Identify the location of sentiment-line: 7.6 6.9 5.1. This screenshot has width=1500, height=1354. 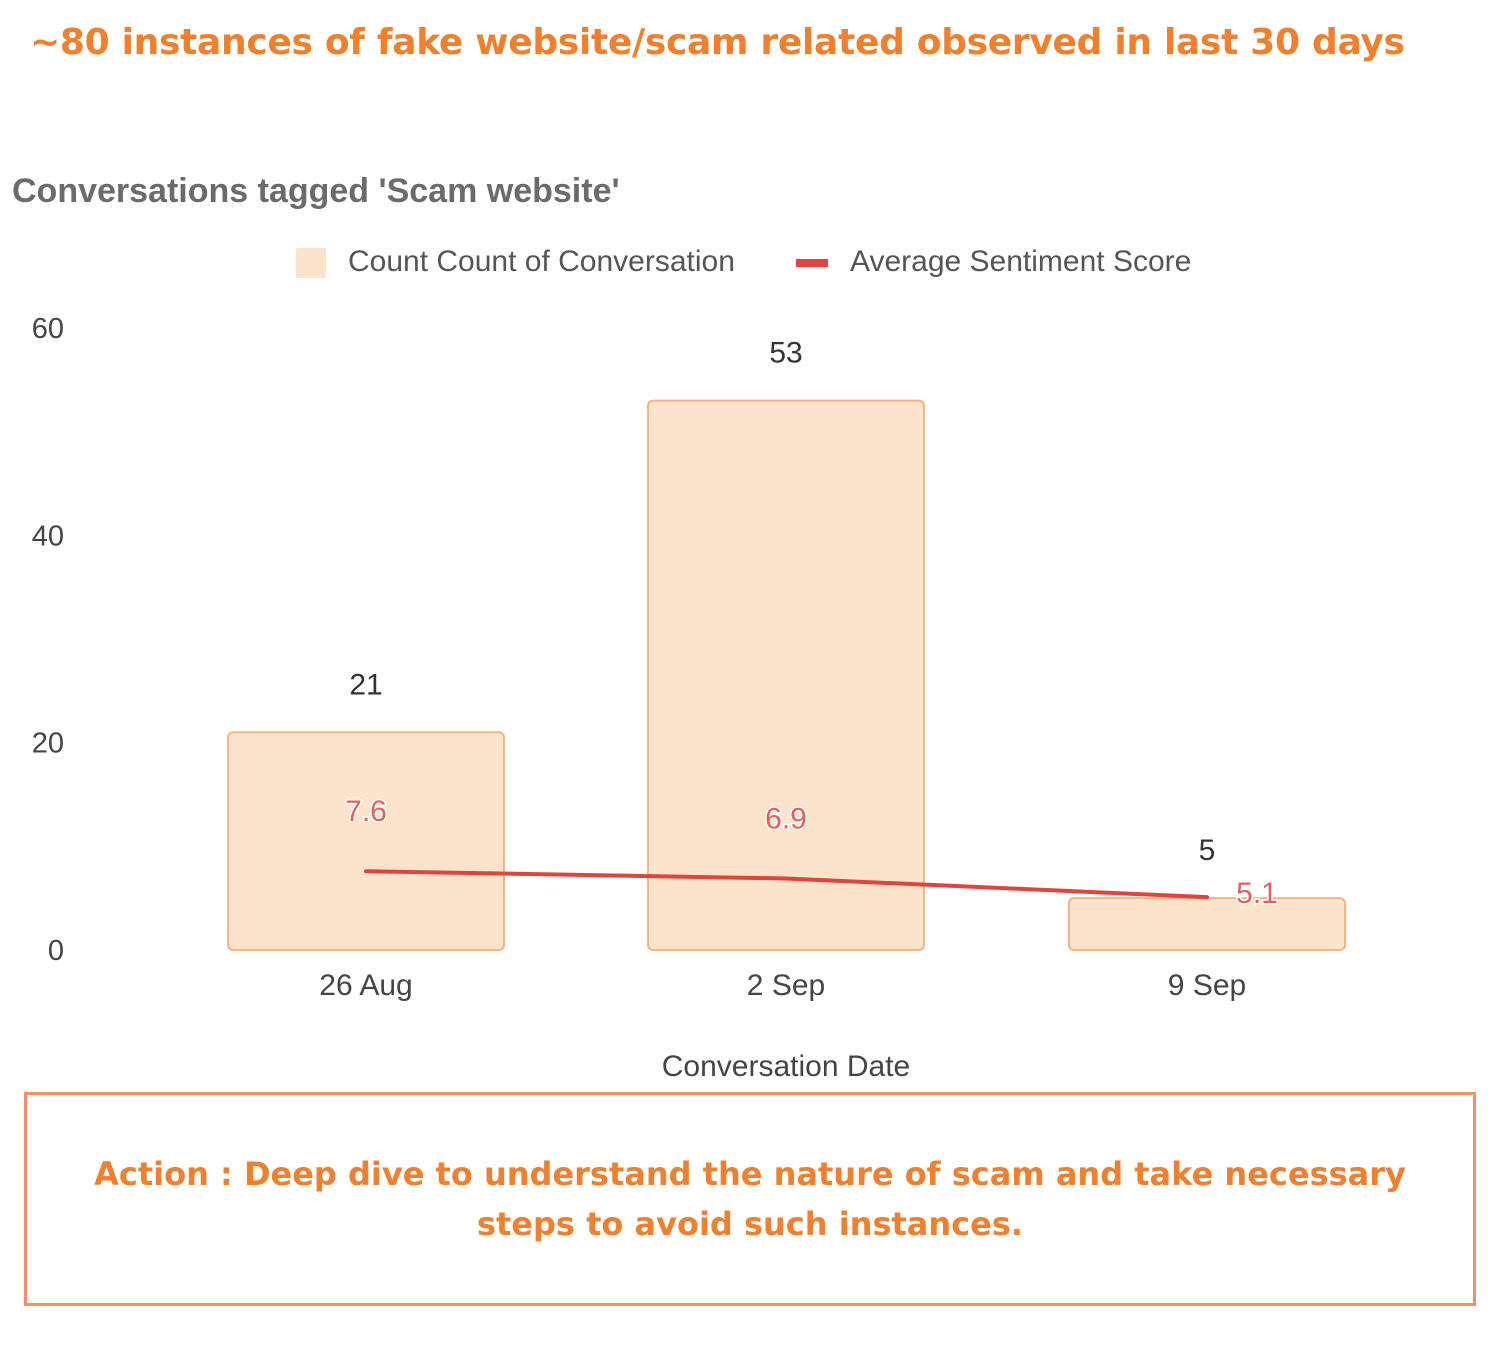
(812, 853).